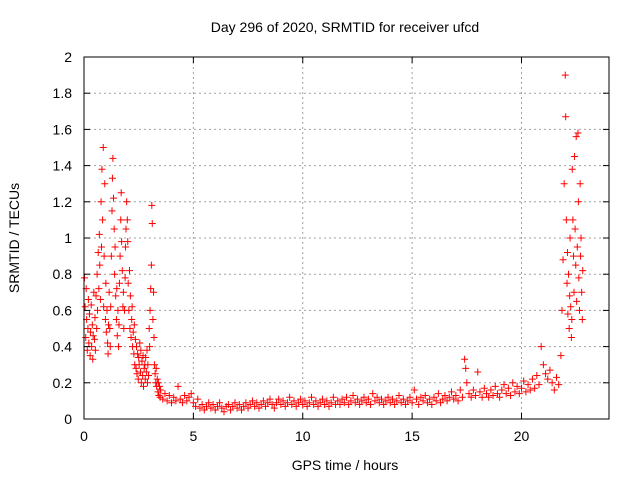 The image size is (640, 480). I want to click on y-tick-label: 0.2, so click(63, 383).